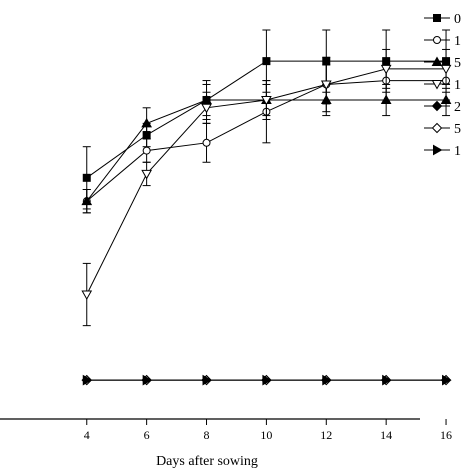  Describe the element at coordinates (386, 435) in the screenshot. I see `x-tick-label: 14` at that location.